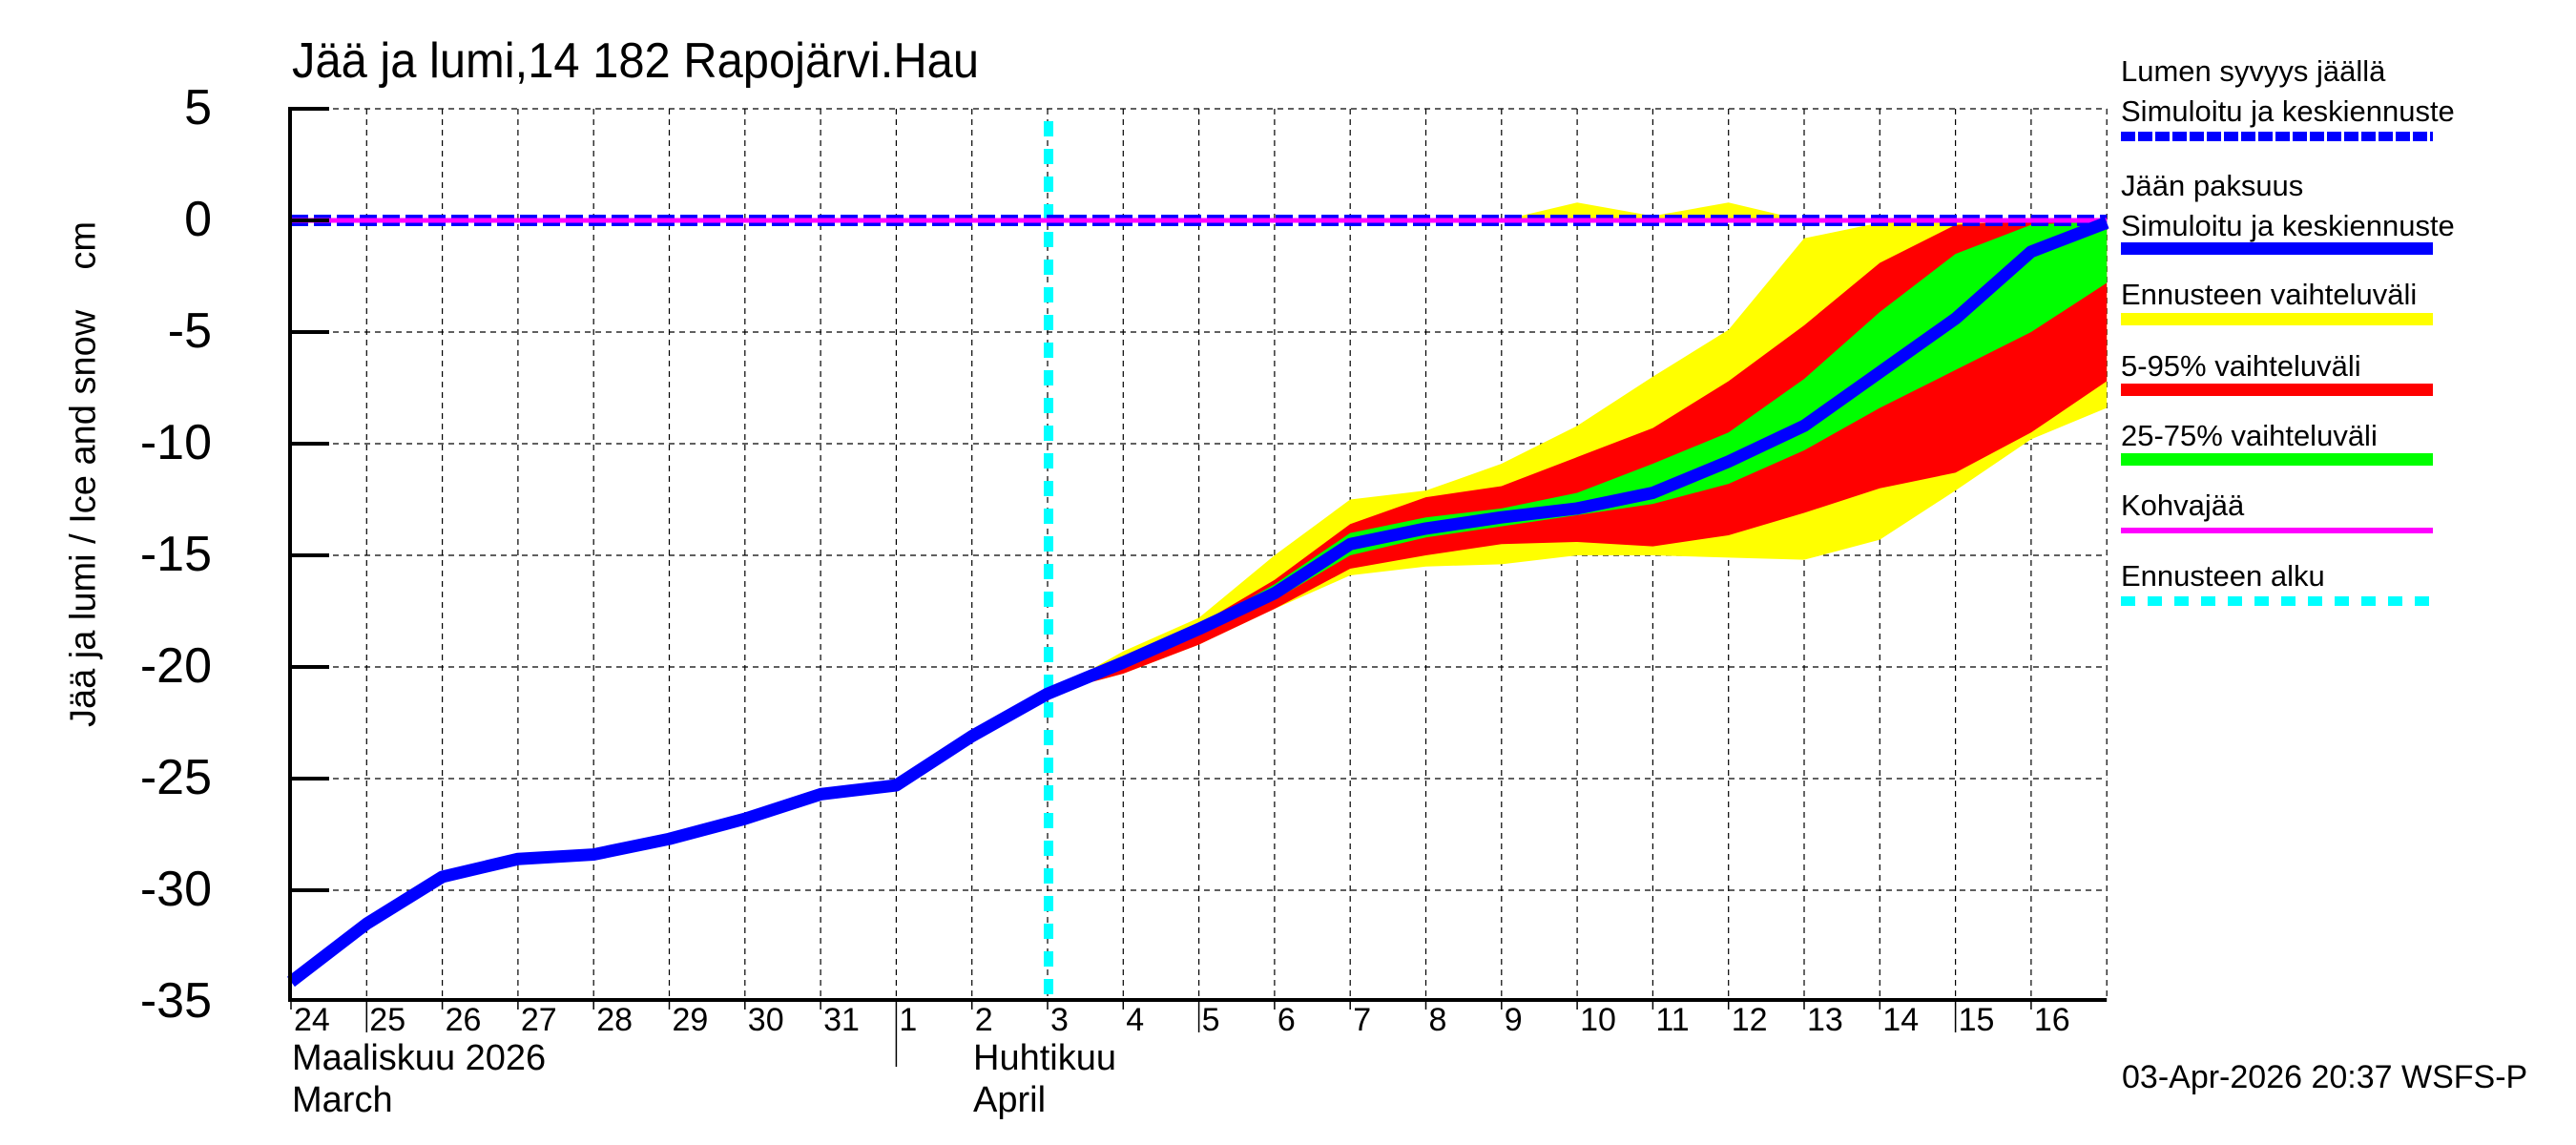 The width and height of the screenshot is (2576, 1145). What do you see at coordinates (1749, 1020) in the screenshot?
I see `x-tick-label: 12` at bounding box center [1749, 1020].